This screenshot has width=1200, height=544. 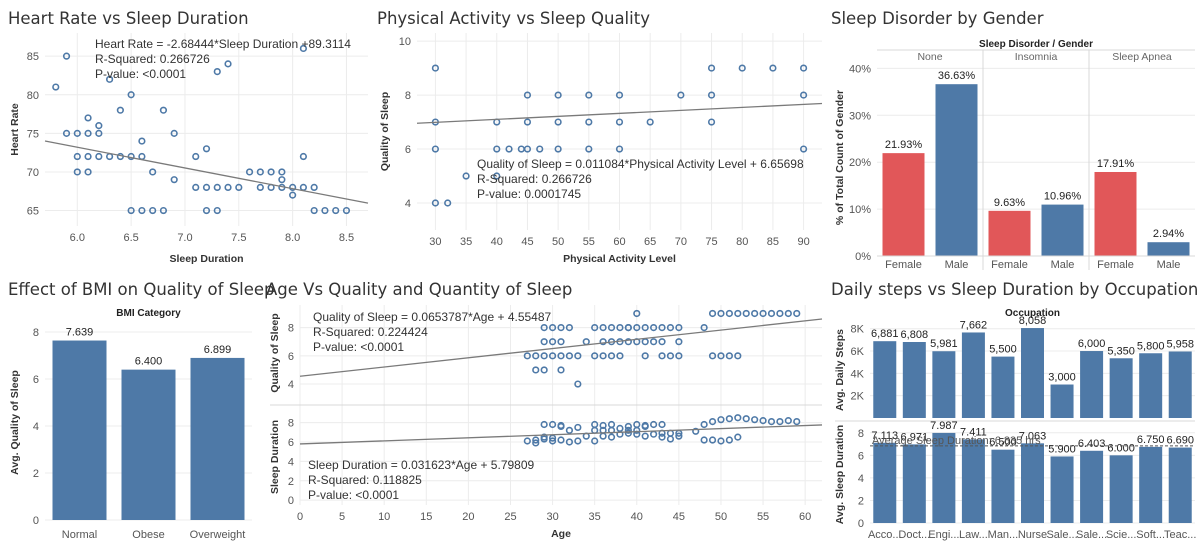 I want to click on data-label: 5,958, so click(x=1180, y=344).